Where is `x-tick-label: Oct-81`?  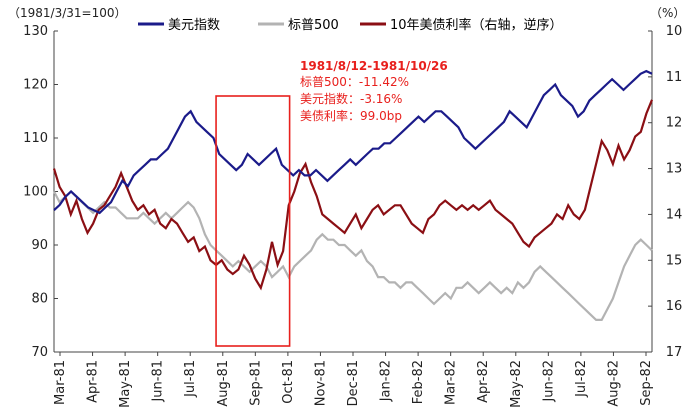 x-tick-label: Oct-81 is located at coordinates (288, 382).